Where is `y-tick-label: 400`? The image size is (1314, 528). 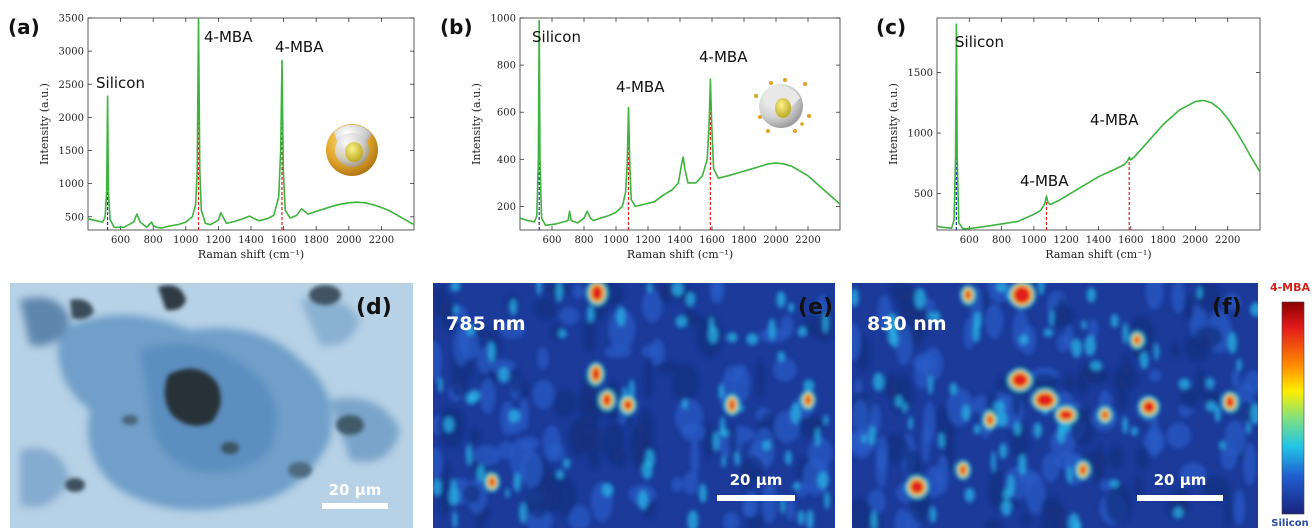 y-tick-label: 400 is located at coordinates (506, 160).